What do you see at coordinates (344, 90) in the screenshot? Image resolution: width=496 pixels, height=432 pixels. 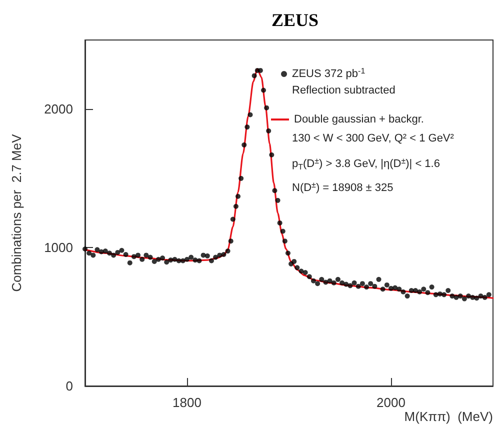 I see `annotation: Reflection subtracted` at bounding box center [344, 90].